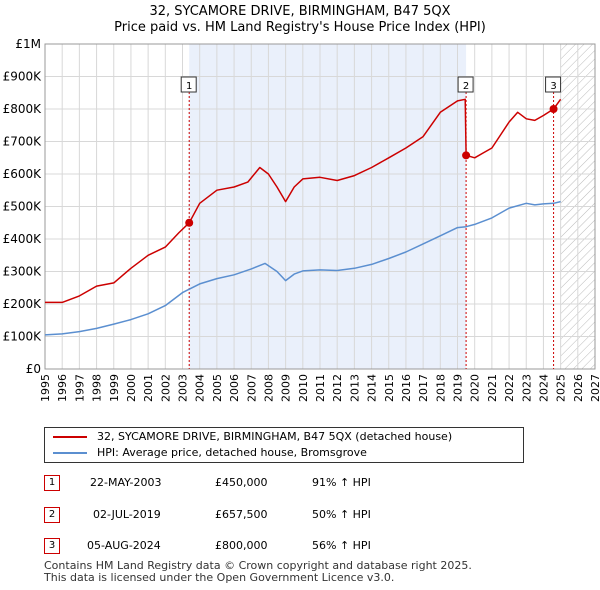 Image resolution: width=600 pixels, height=590 pixels. I want to click on x-tick-label: 2009, so click(286, 388).